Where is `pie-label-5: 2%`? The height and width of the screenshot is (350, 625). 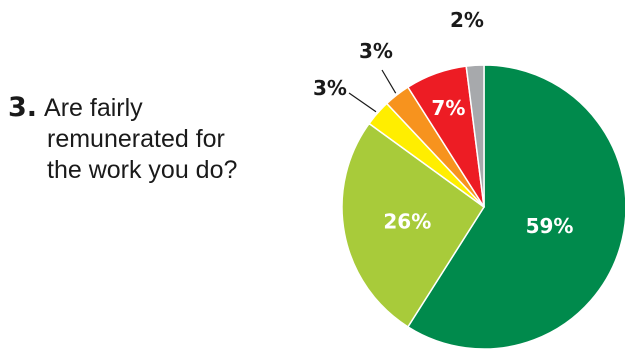
pie-label-5: 2% is located at coordinates (467, 20).